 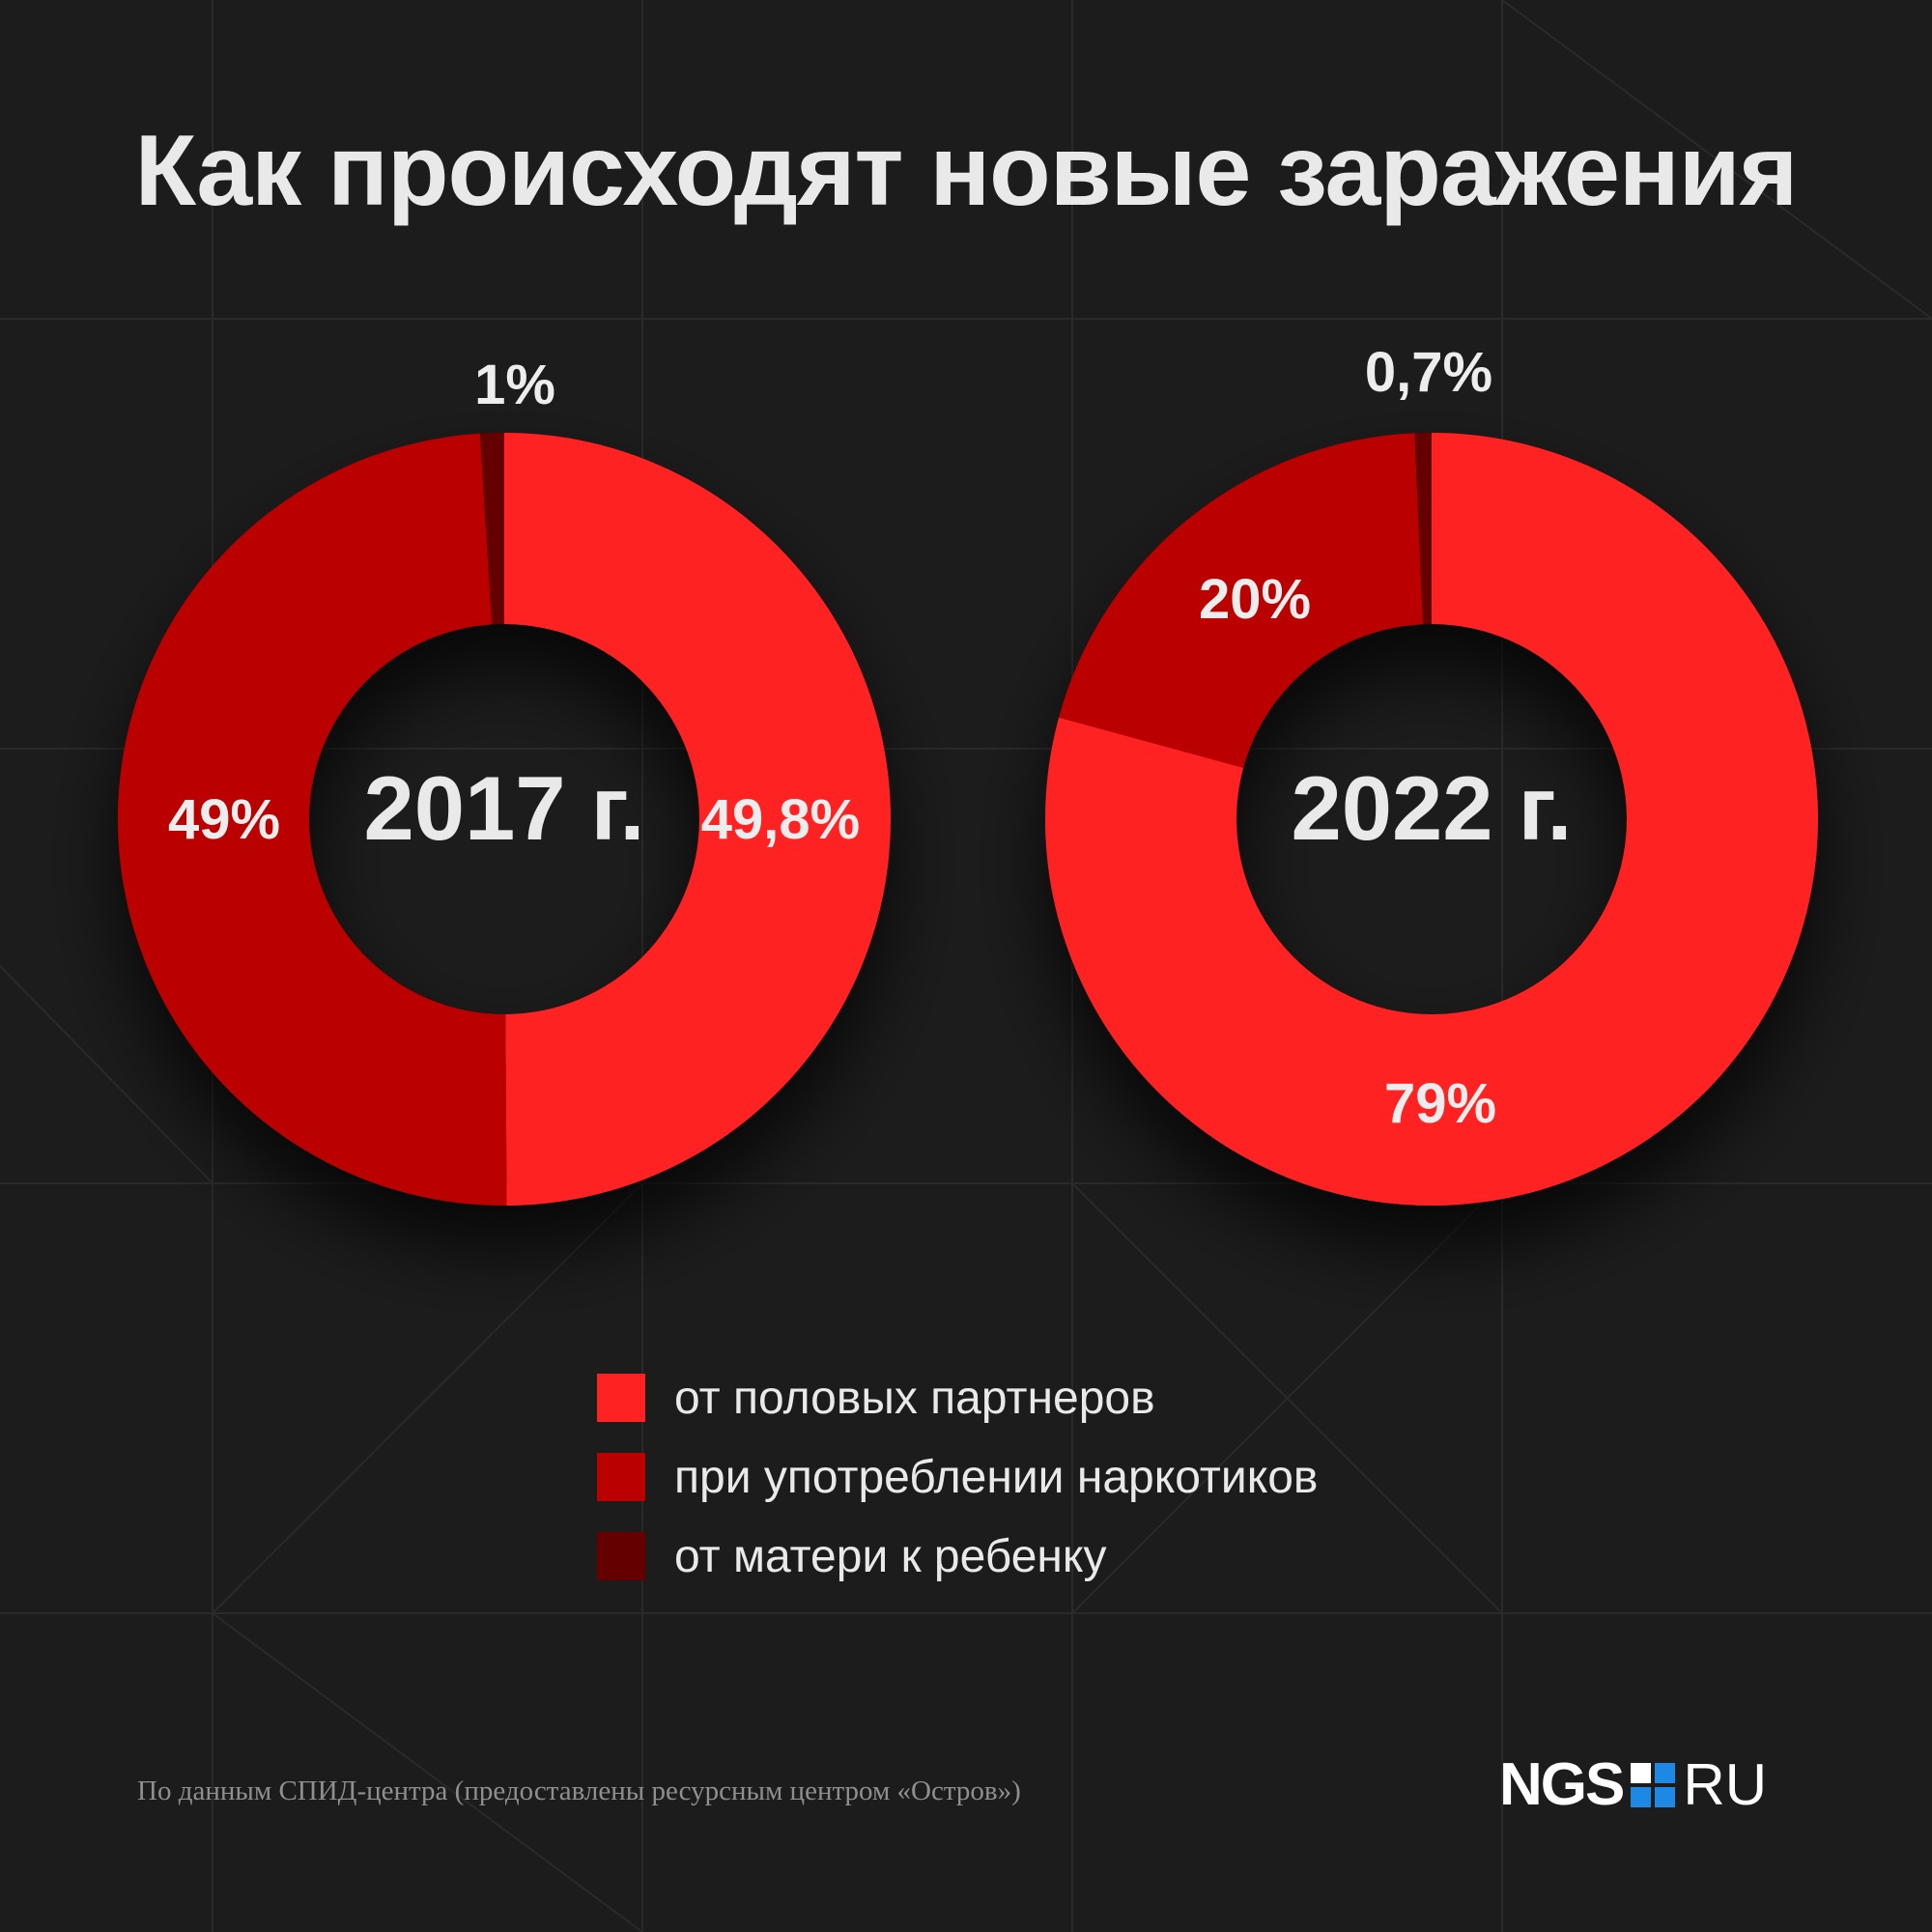 I want to click on data-label-2022-mother: 0,7%, so click(x=1428, y=372).